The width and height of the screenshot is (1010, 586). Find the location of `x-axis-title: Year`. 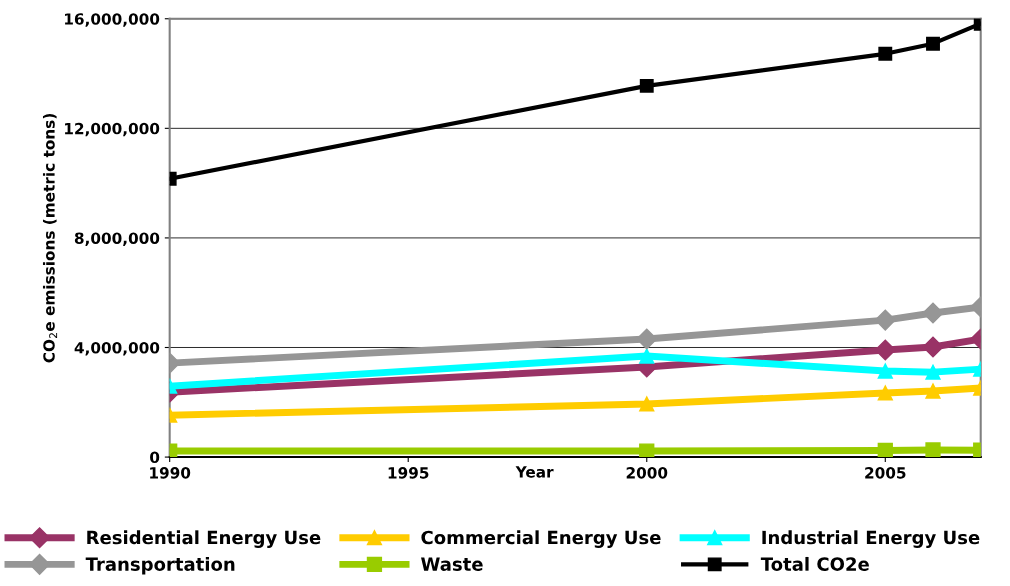

x-axis-title: Year is located at coordinates (534, 472).